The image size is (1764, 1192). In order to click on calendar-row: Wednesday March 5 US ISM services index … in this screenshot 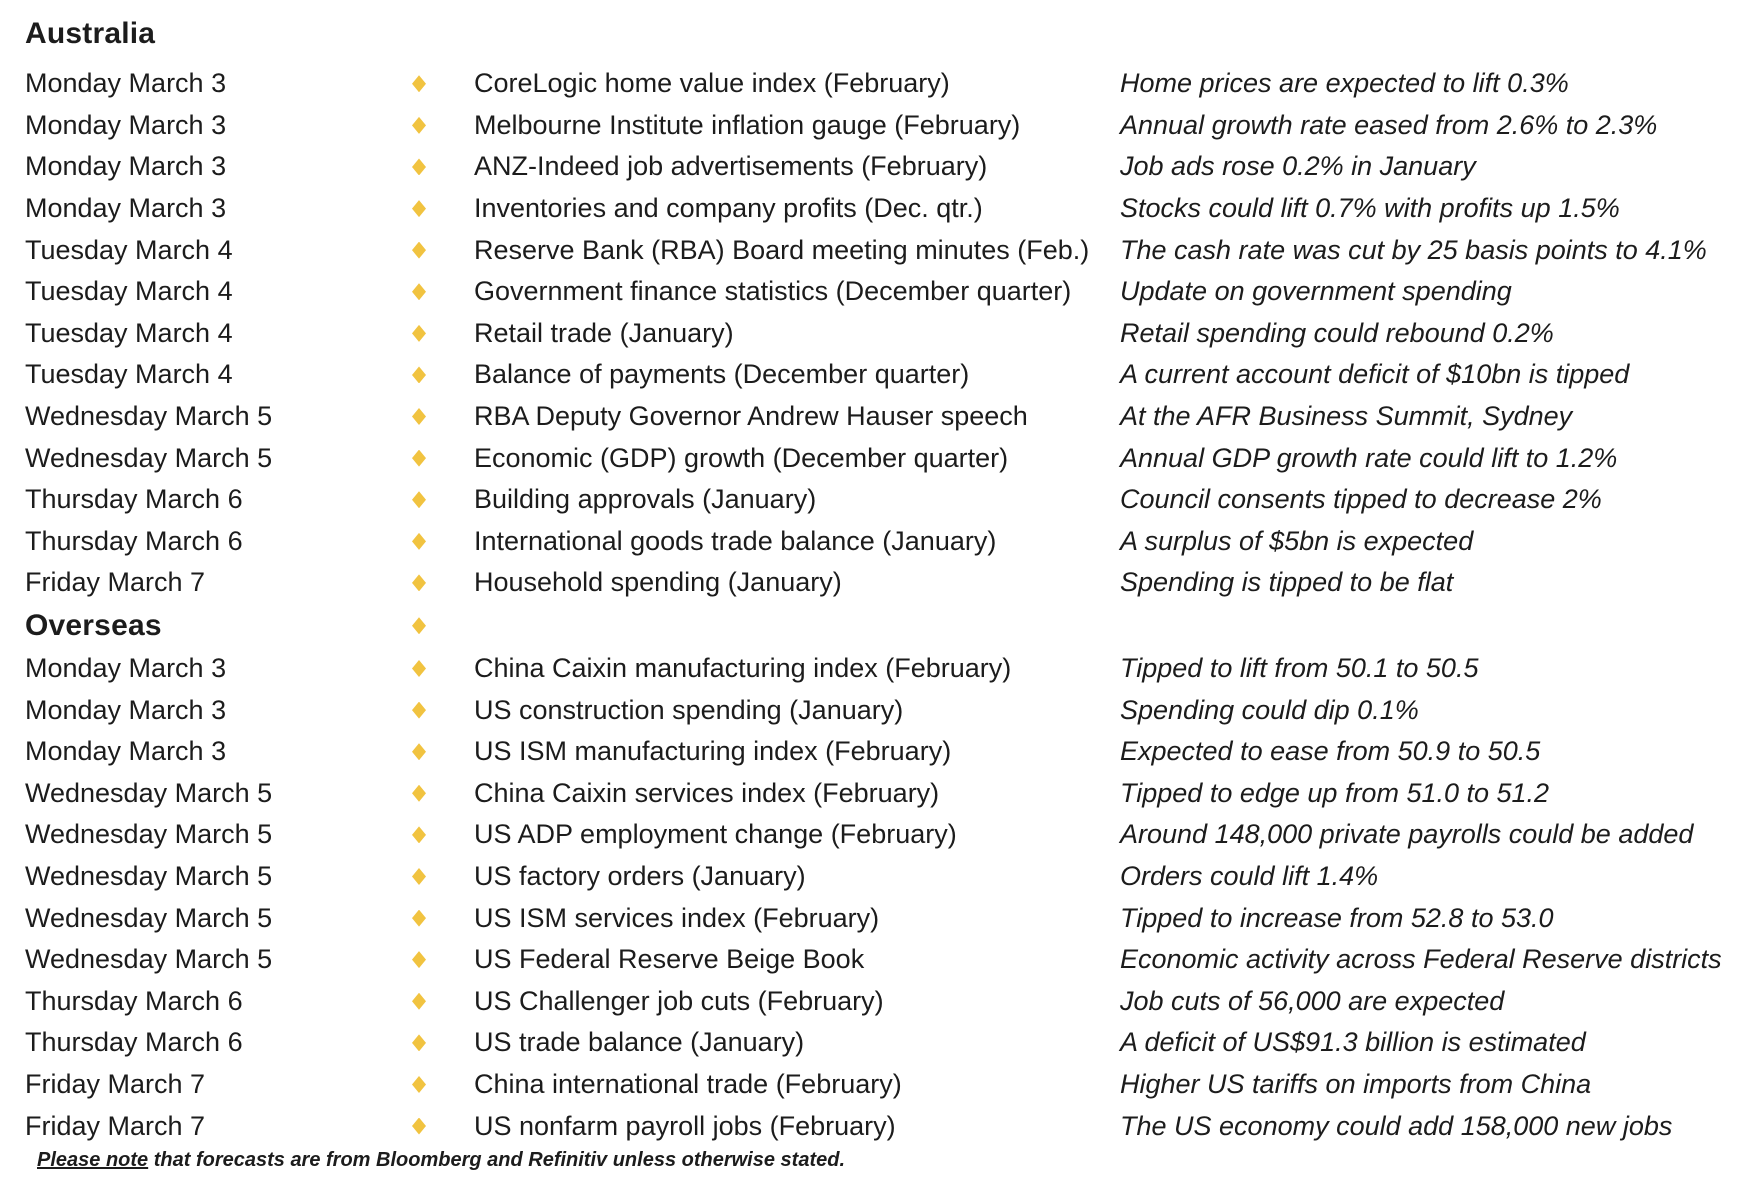, I will do `click(884, 918)`.